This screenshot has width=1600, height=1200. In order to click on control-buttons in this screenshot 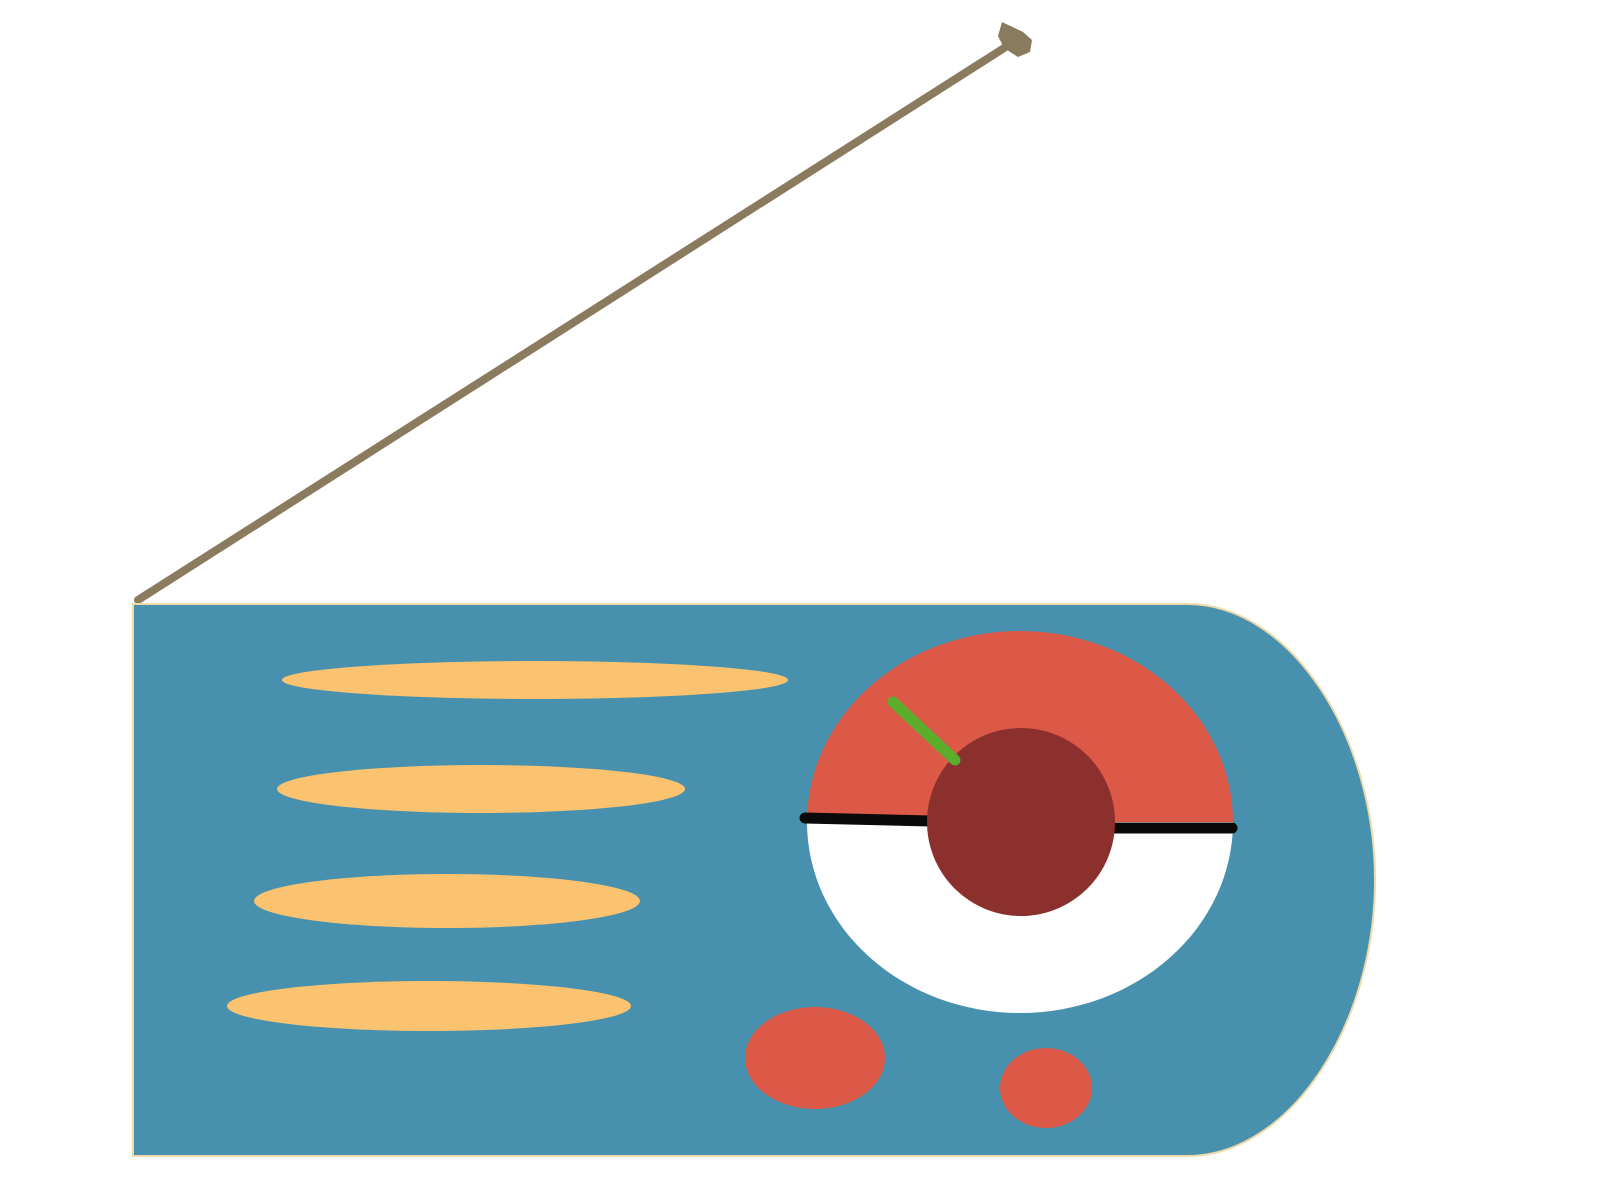, I will do `click(918, 1067)`.